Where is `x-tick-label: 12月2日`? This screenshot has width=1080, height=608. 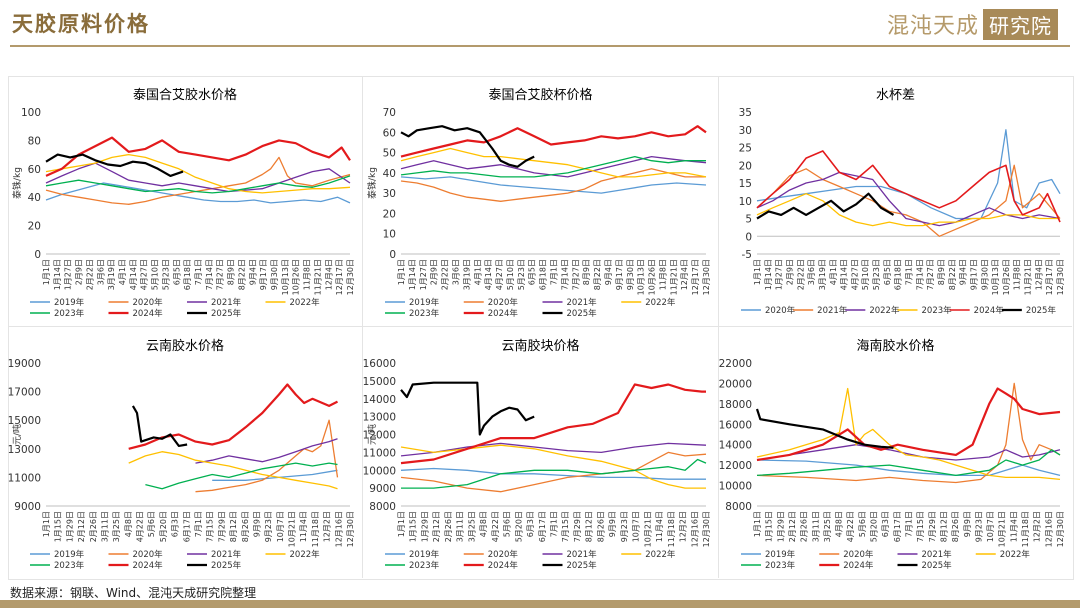
x-tick-label: 12月2日 is located at coordinates (683, 526).